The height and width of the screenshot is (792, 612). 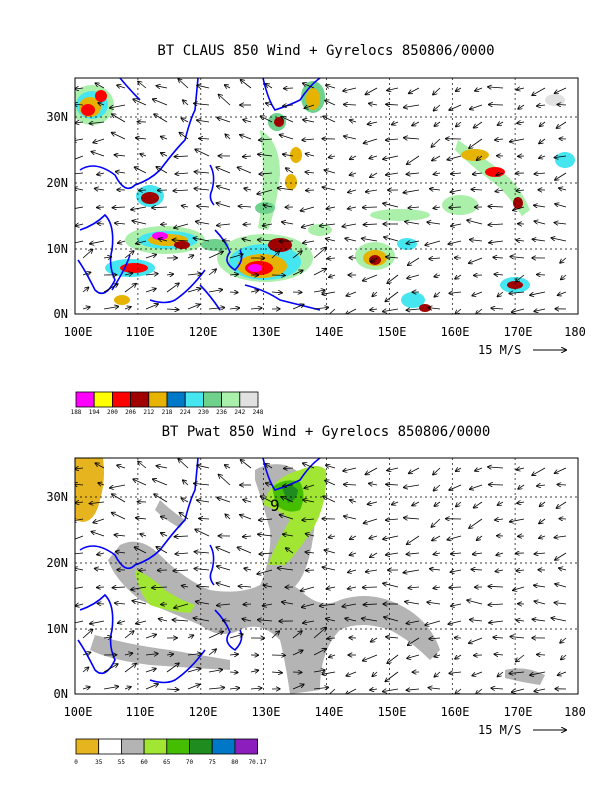 What do you see at coordinates (499, 730) in the screenshot?
I see `vector-ref-label: 15 M/S` at bounding box center [499, 730].